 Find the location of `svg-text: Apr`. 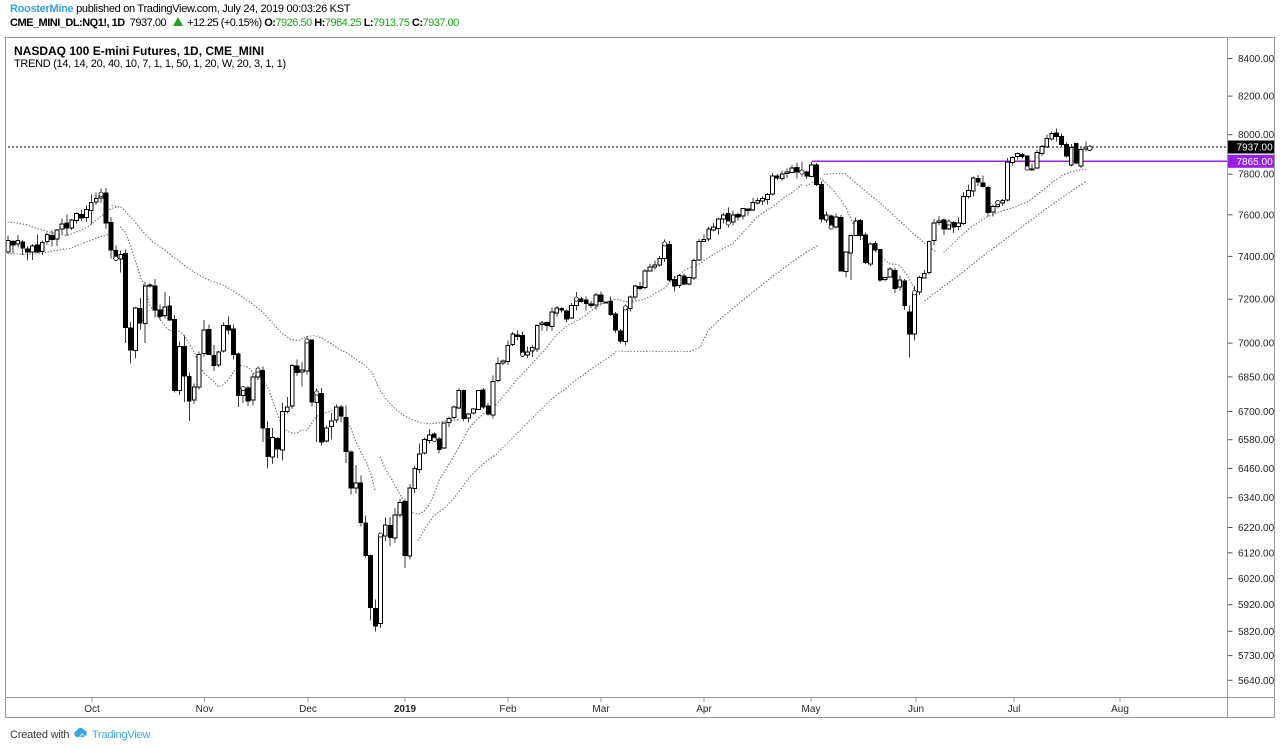

svg-text: Apr is located at coordinates (704, 709).